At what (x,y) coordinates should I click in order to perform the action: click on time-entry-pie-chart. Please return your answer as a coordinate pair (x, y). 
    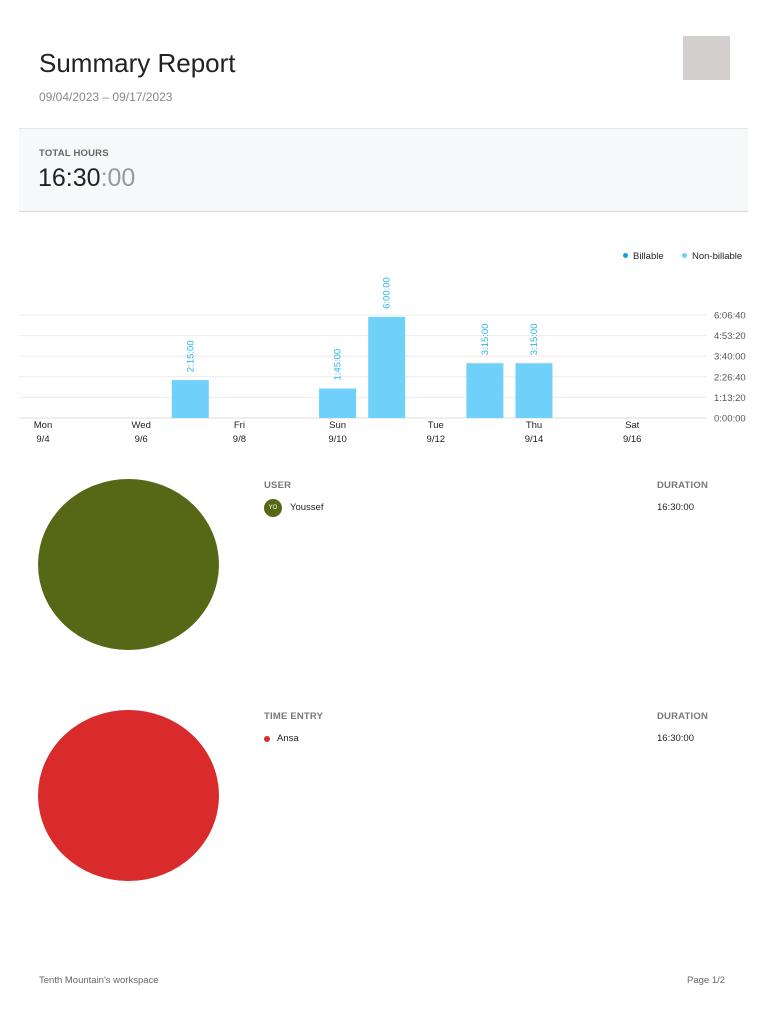
    Looking at the image, I should click on (128, 795).